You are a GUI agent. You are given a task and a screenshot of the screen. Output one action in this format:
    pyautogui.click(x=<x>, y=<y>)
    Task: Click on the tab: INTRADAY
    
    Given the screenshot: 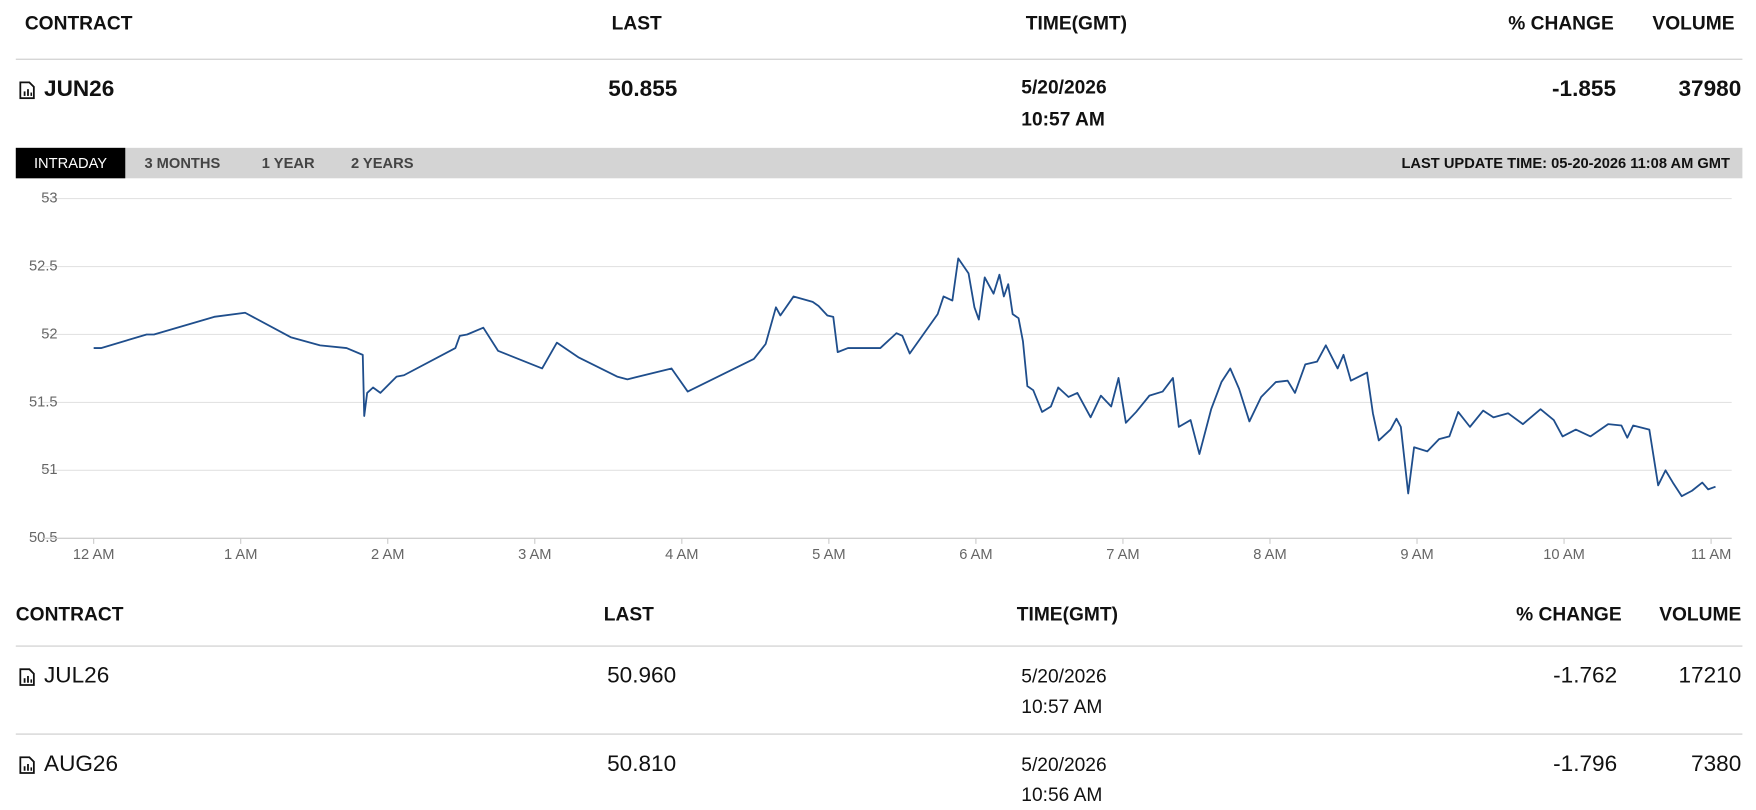 What is the action you would take?
    pyautogui.click(x=70, y=163)
    